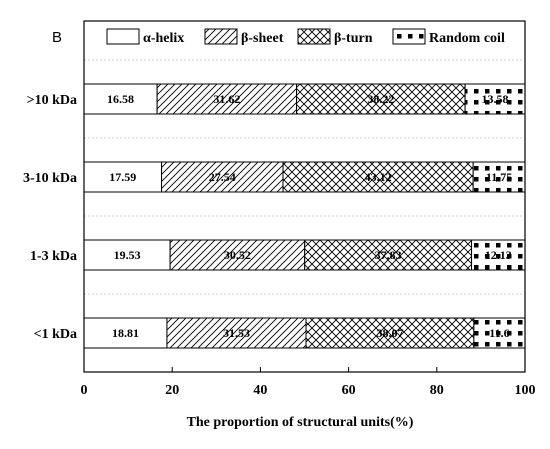 The width and height of the screenshot is (550, 449). I want to click on category-labels: >10 kDa 3-10 kDa 1-3 kDa <1 kDa, so click(50, 217).